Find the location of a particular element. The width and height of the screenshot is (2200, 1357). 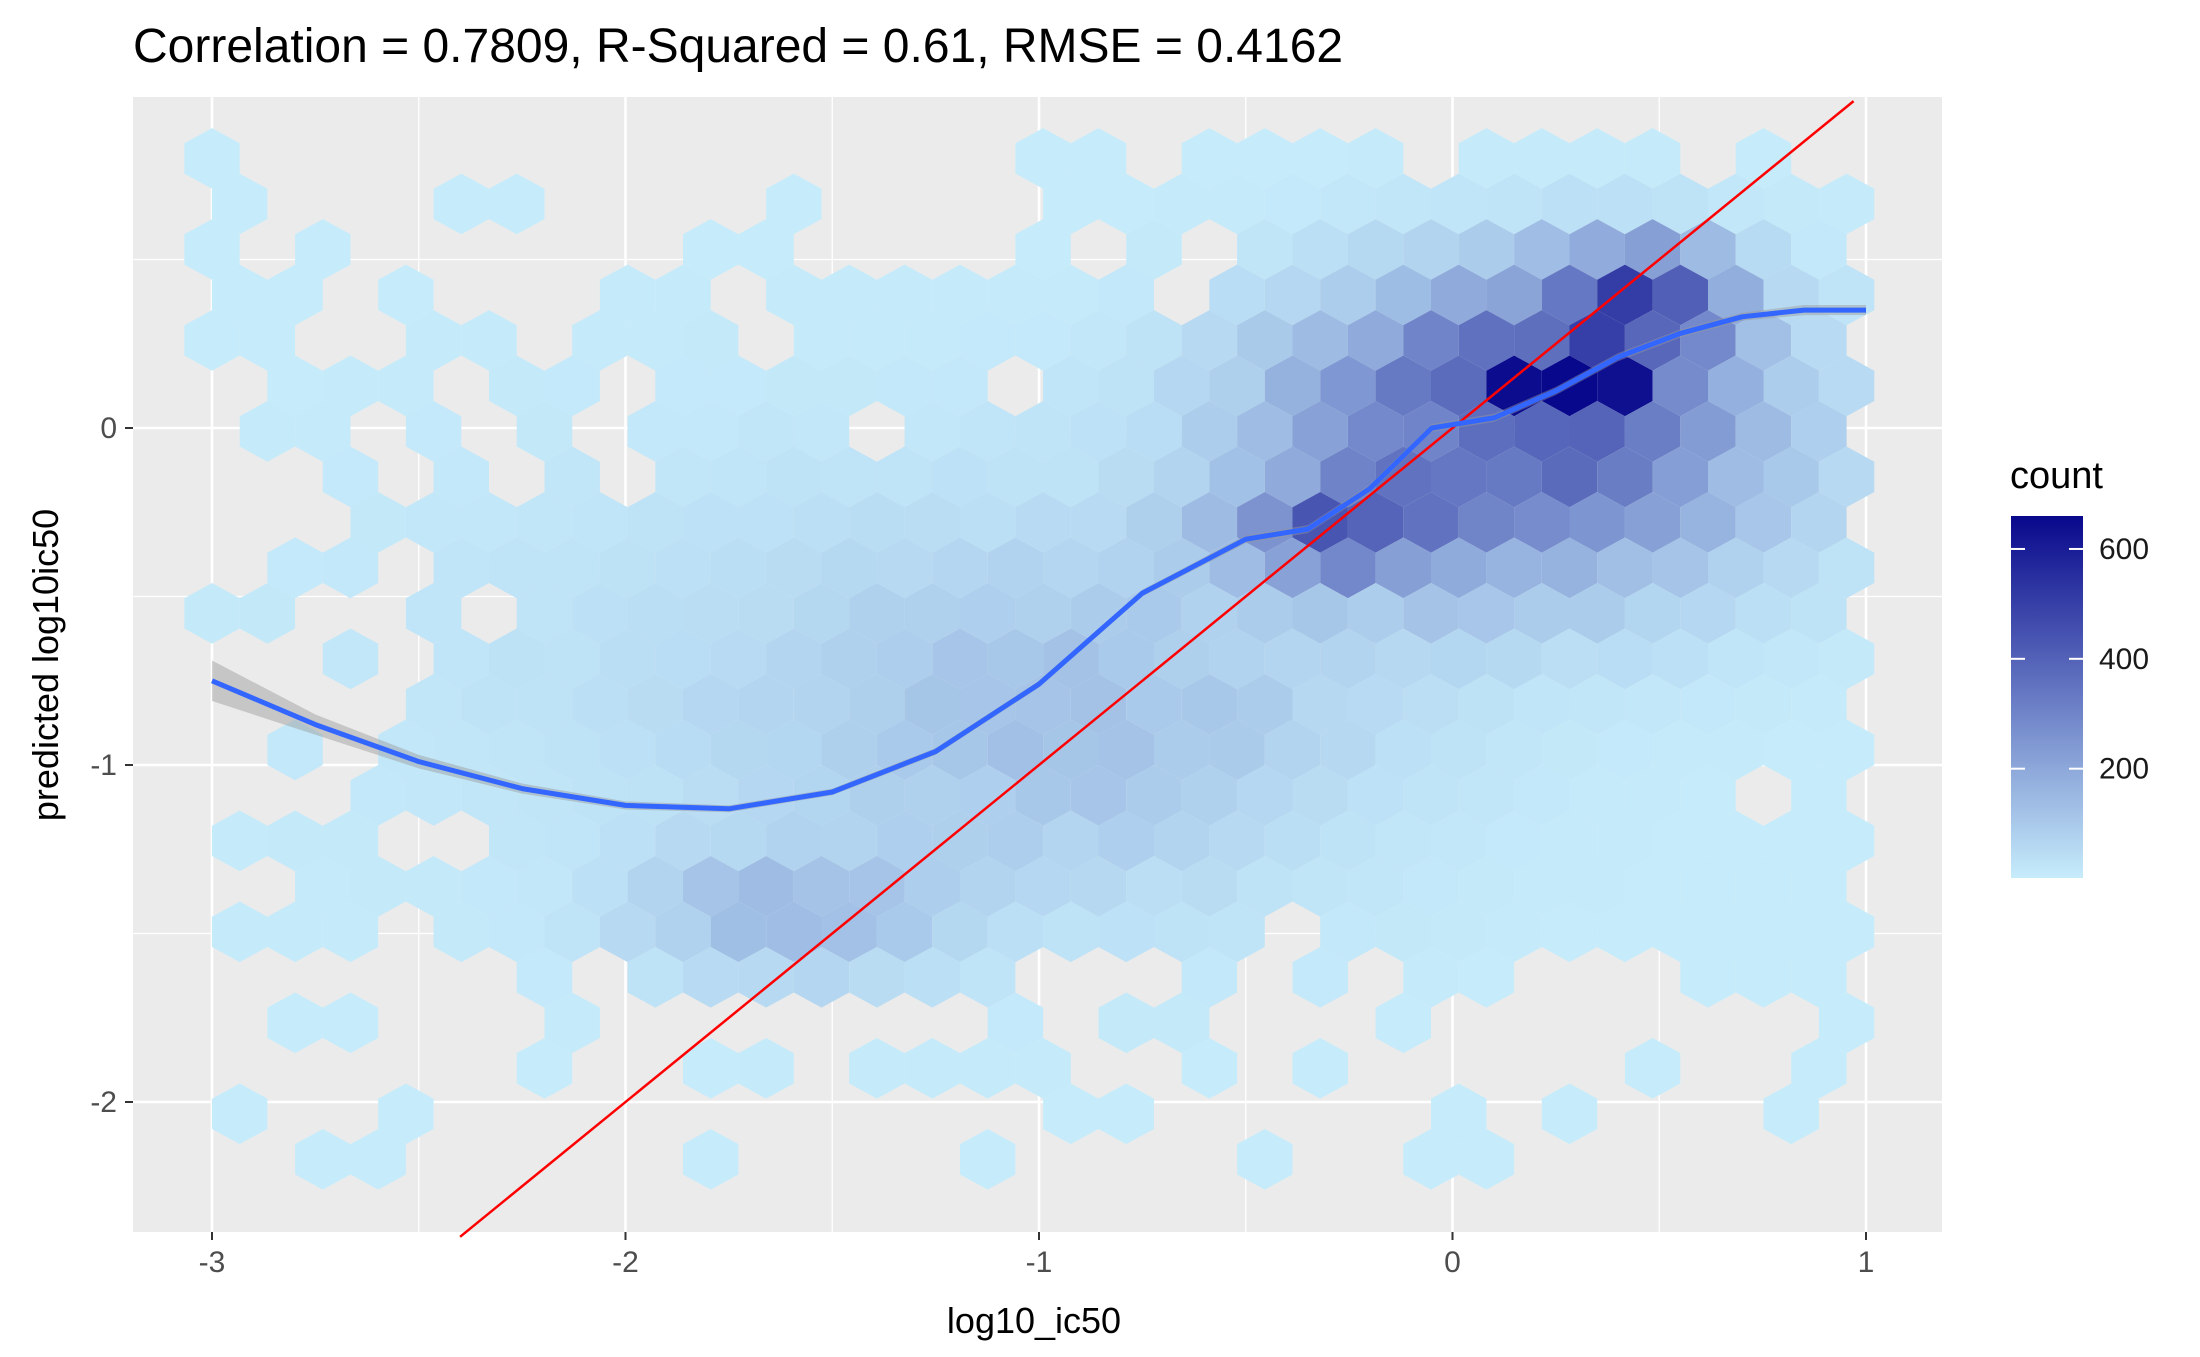

x-axis-title: log10_ic50 is located at coordinates (1034, 1320).